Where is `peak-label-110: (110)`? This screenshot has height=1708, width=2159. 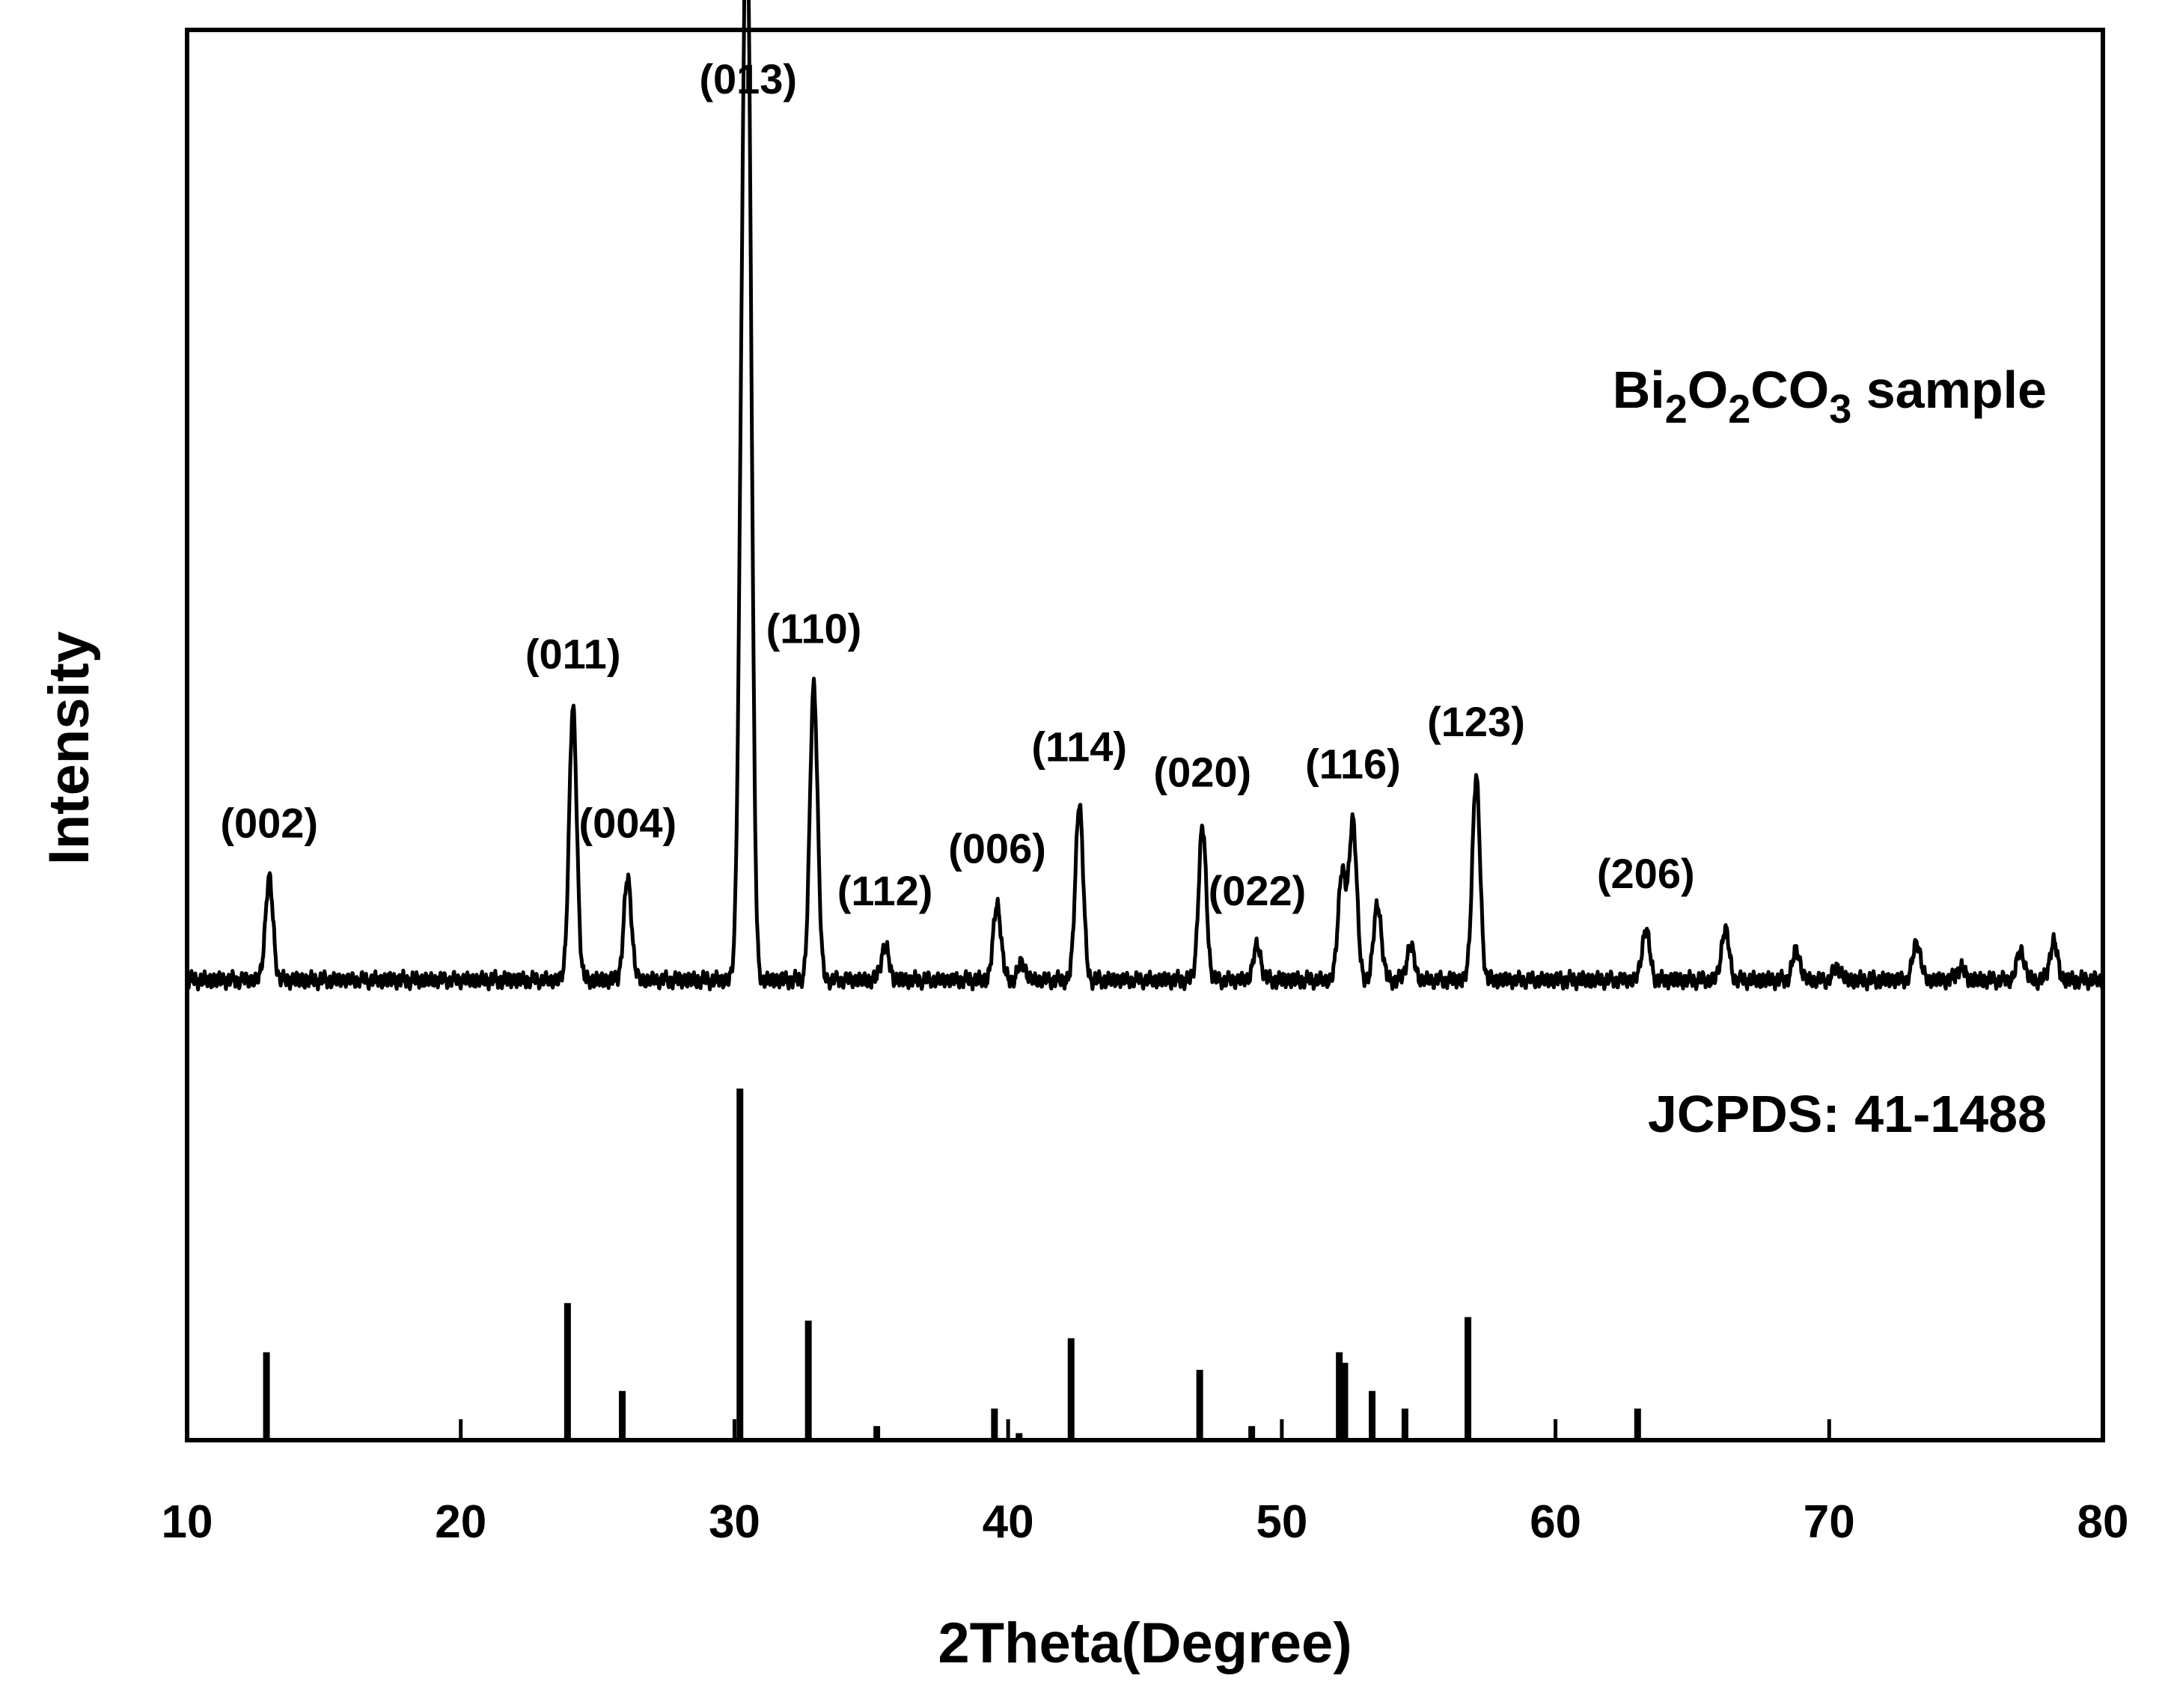
peak-label-110: (110) is located at coordinates (814, 629).